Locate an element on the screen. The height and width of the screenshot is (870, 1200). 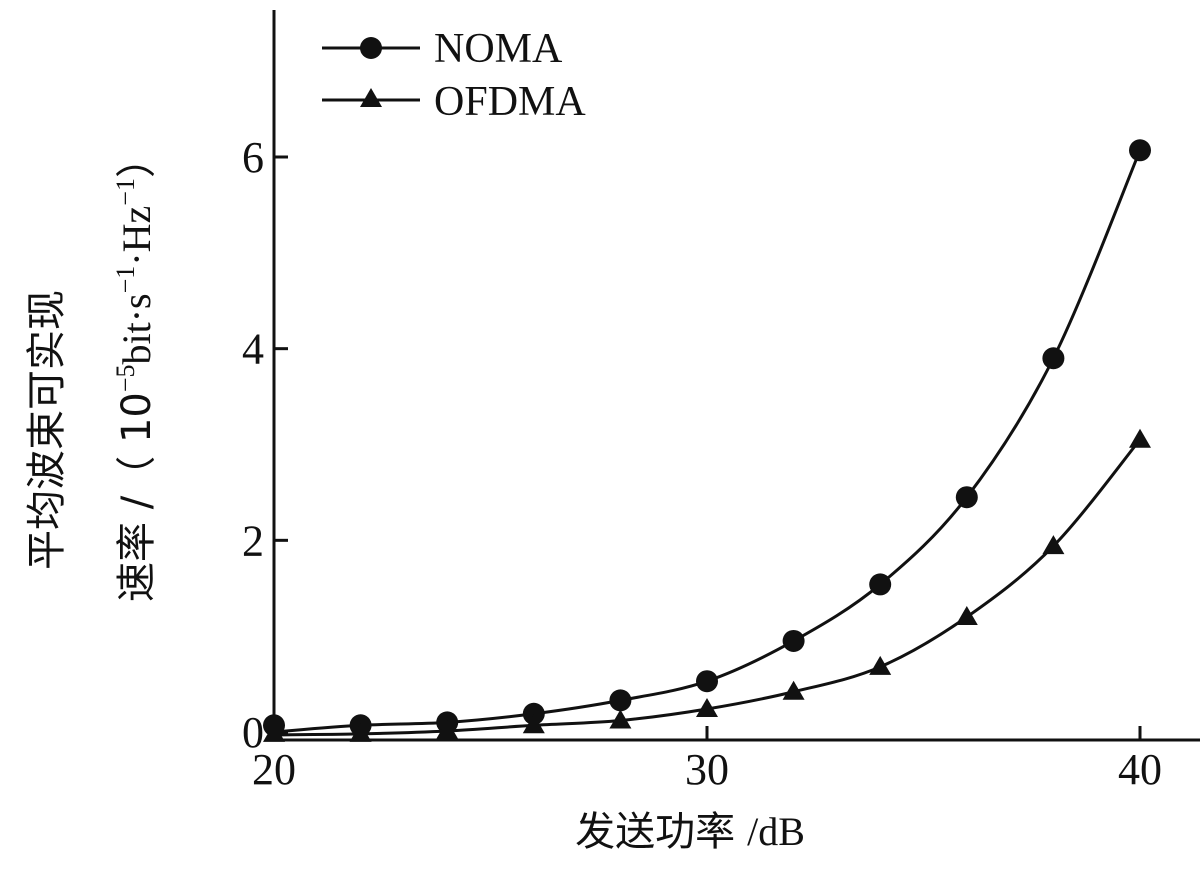
y-axis-title-exp2: −1 is located at coordinates (125, 280).